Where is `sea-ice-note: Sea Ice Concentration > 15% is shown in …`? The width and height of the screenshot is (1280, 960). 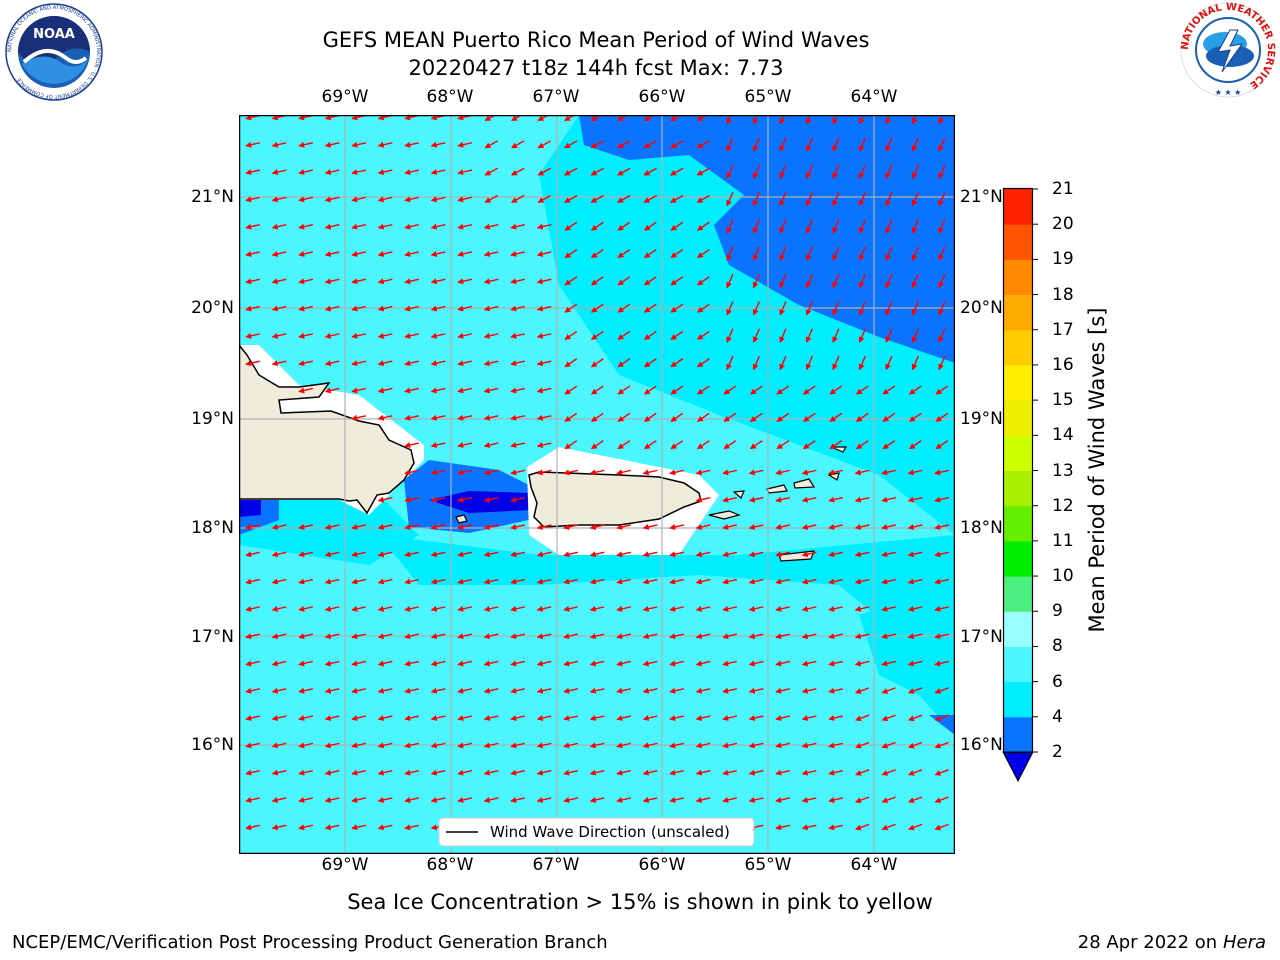
sea-ice-note: Sea Ice Concentration > 15% is shown in … is located at coordinates (640, 902).